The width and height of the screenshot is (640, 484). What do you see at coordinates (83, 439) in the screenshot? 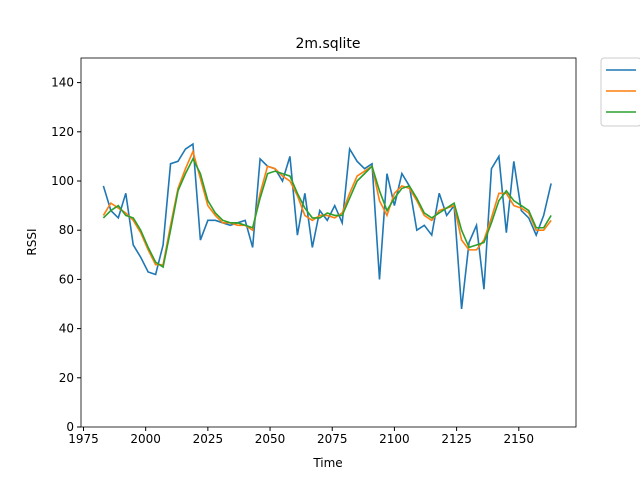
I see `x-tick-label: 1975` at bounding box center [83, 439].